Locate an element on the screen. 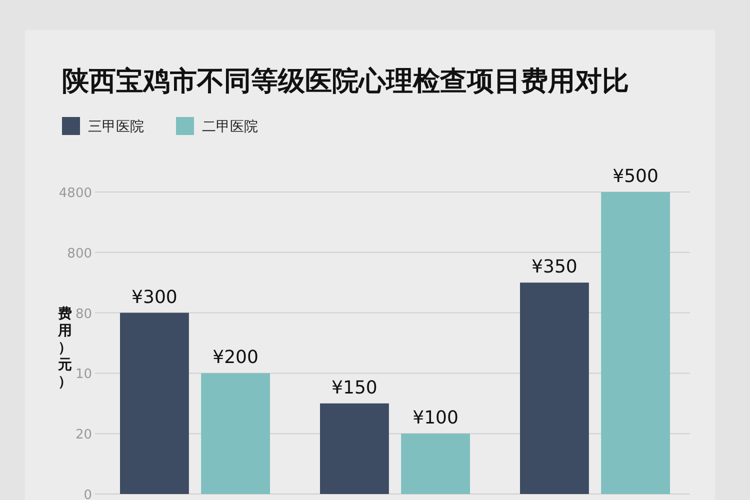  data-label: ¥100 is located at coordinates (435, 418).